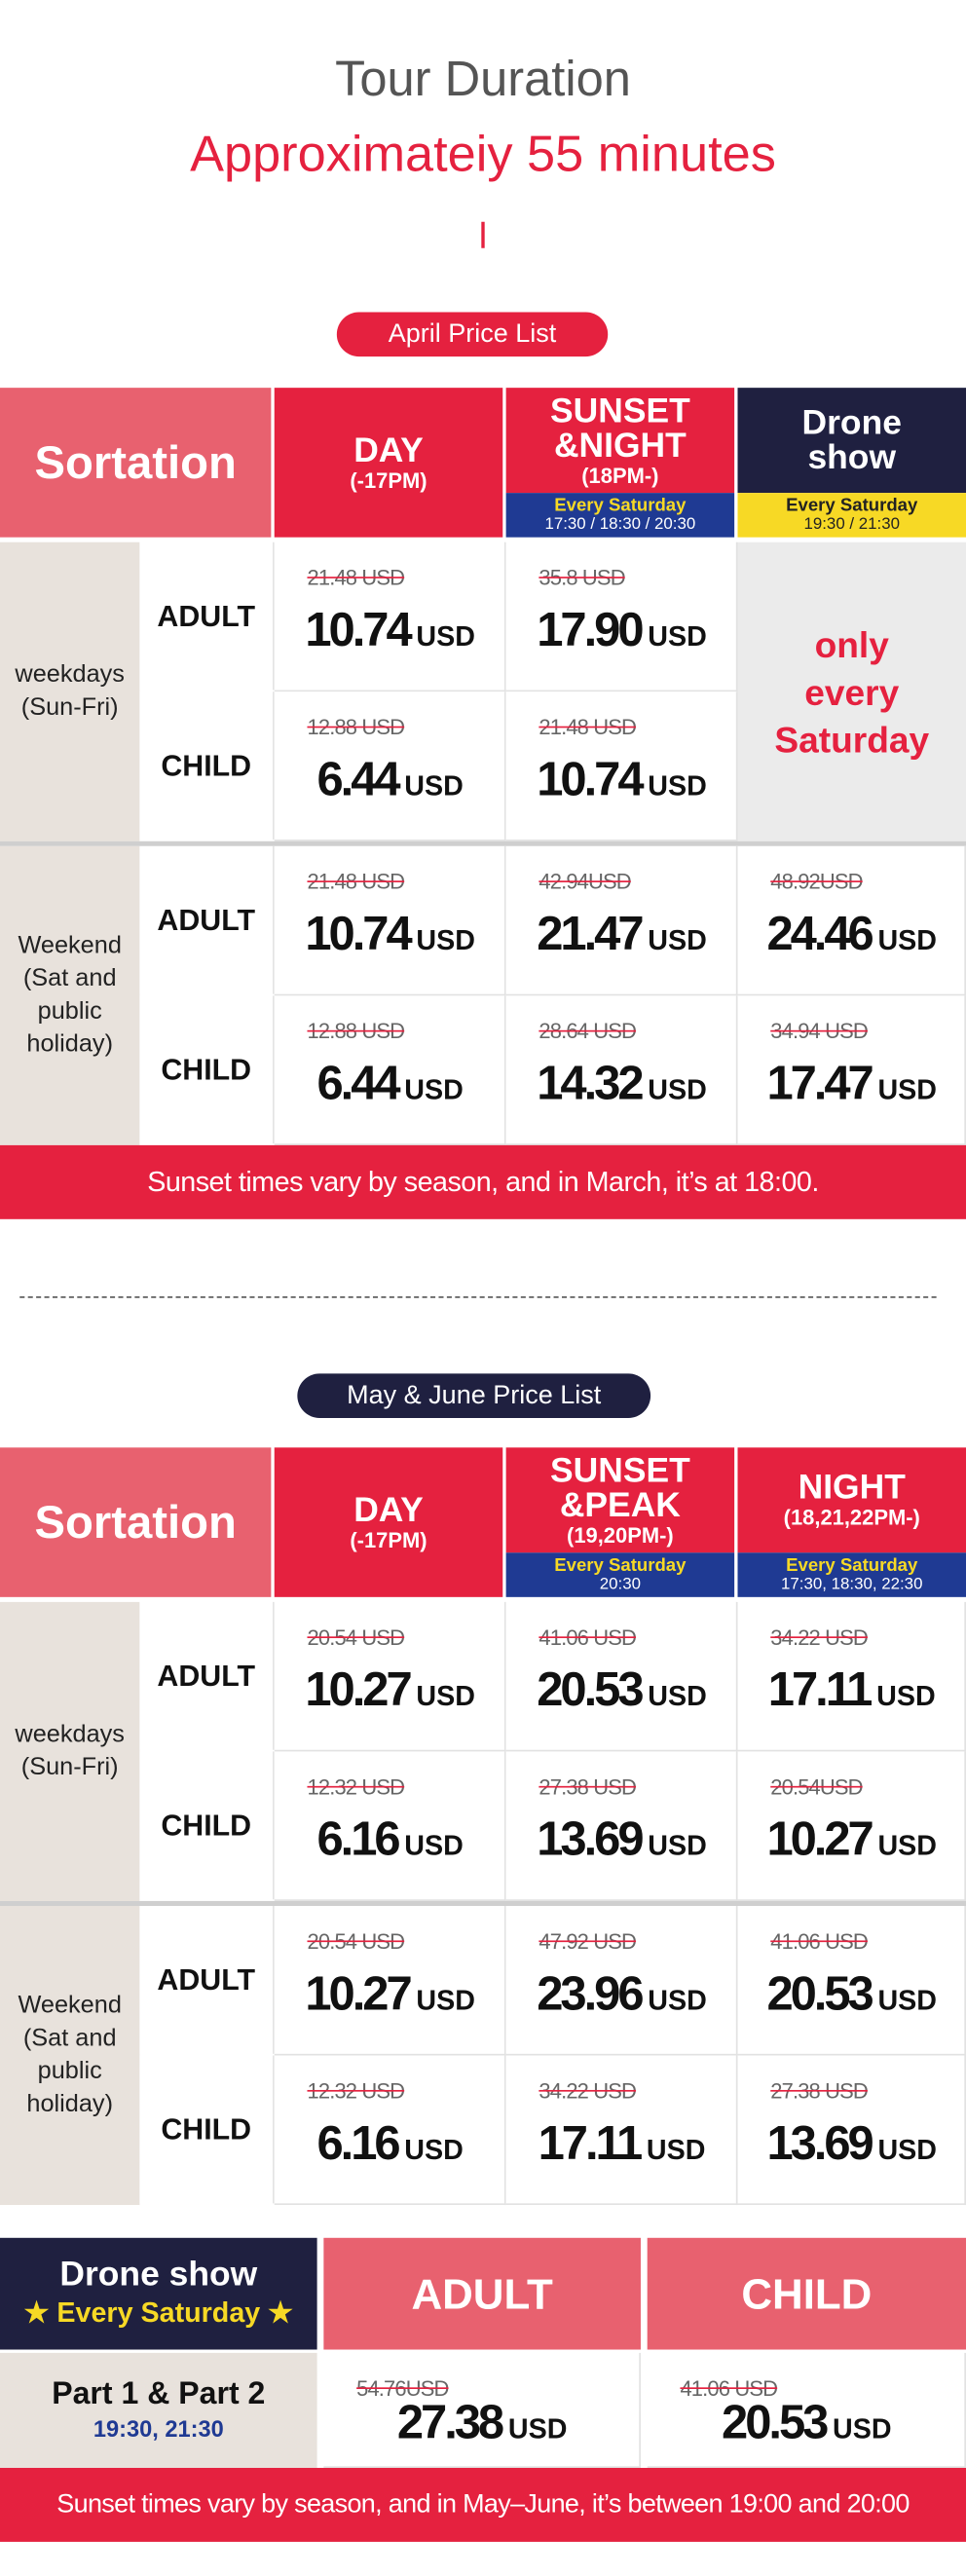  Describe the element at coordinates (483, 843) in the screenshot. I see `group-separator` at that location.